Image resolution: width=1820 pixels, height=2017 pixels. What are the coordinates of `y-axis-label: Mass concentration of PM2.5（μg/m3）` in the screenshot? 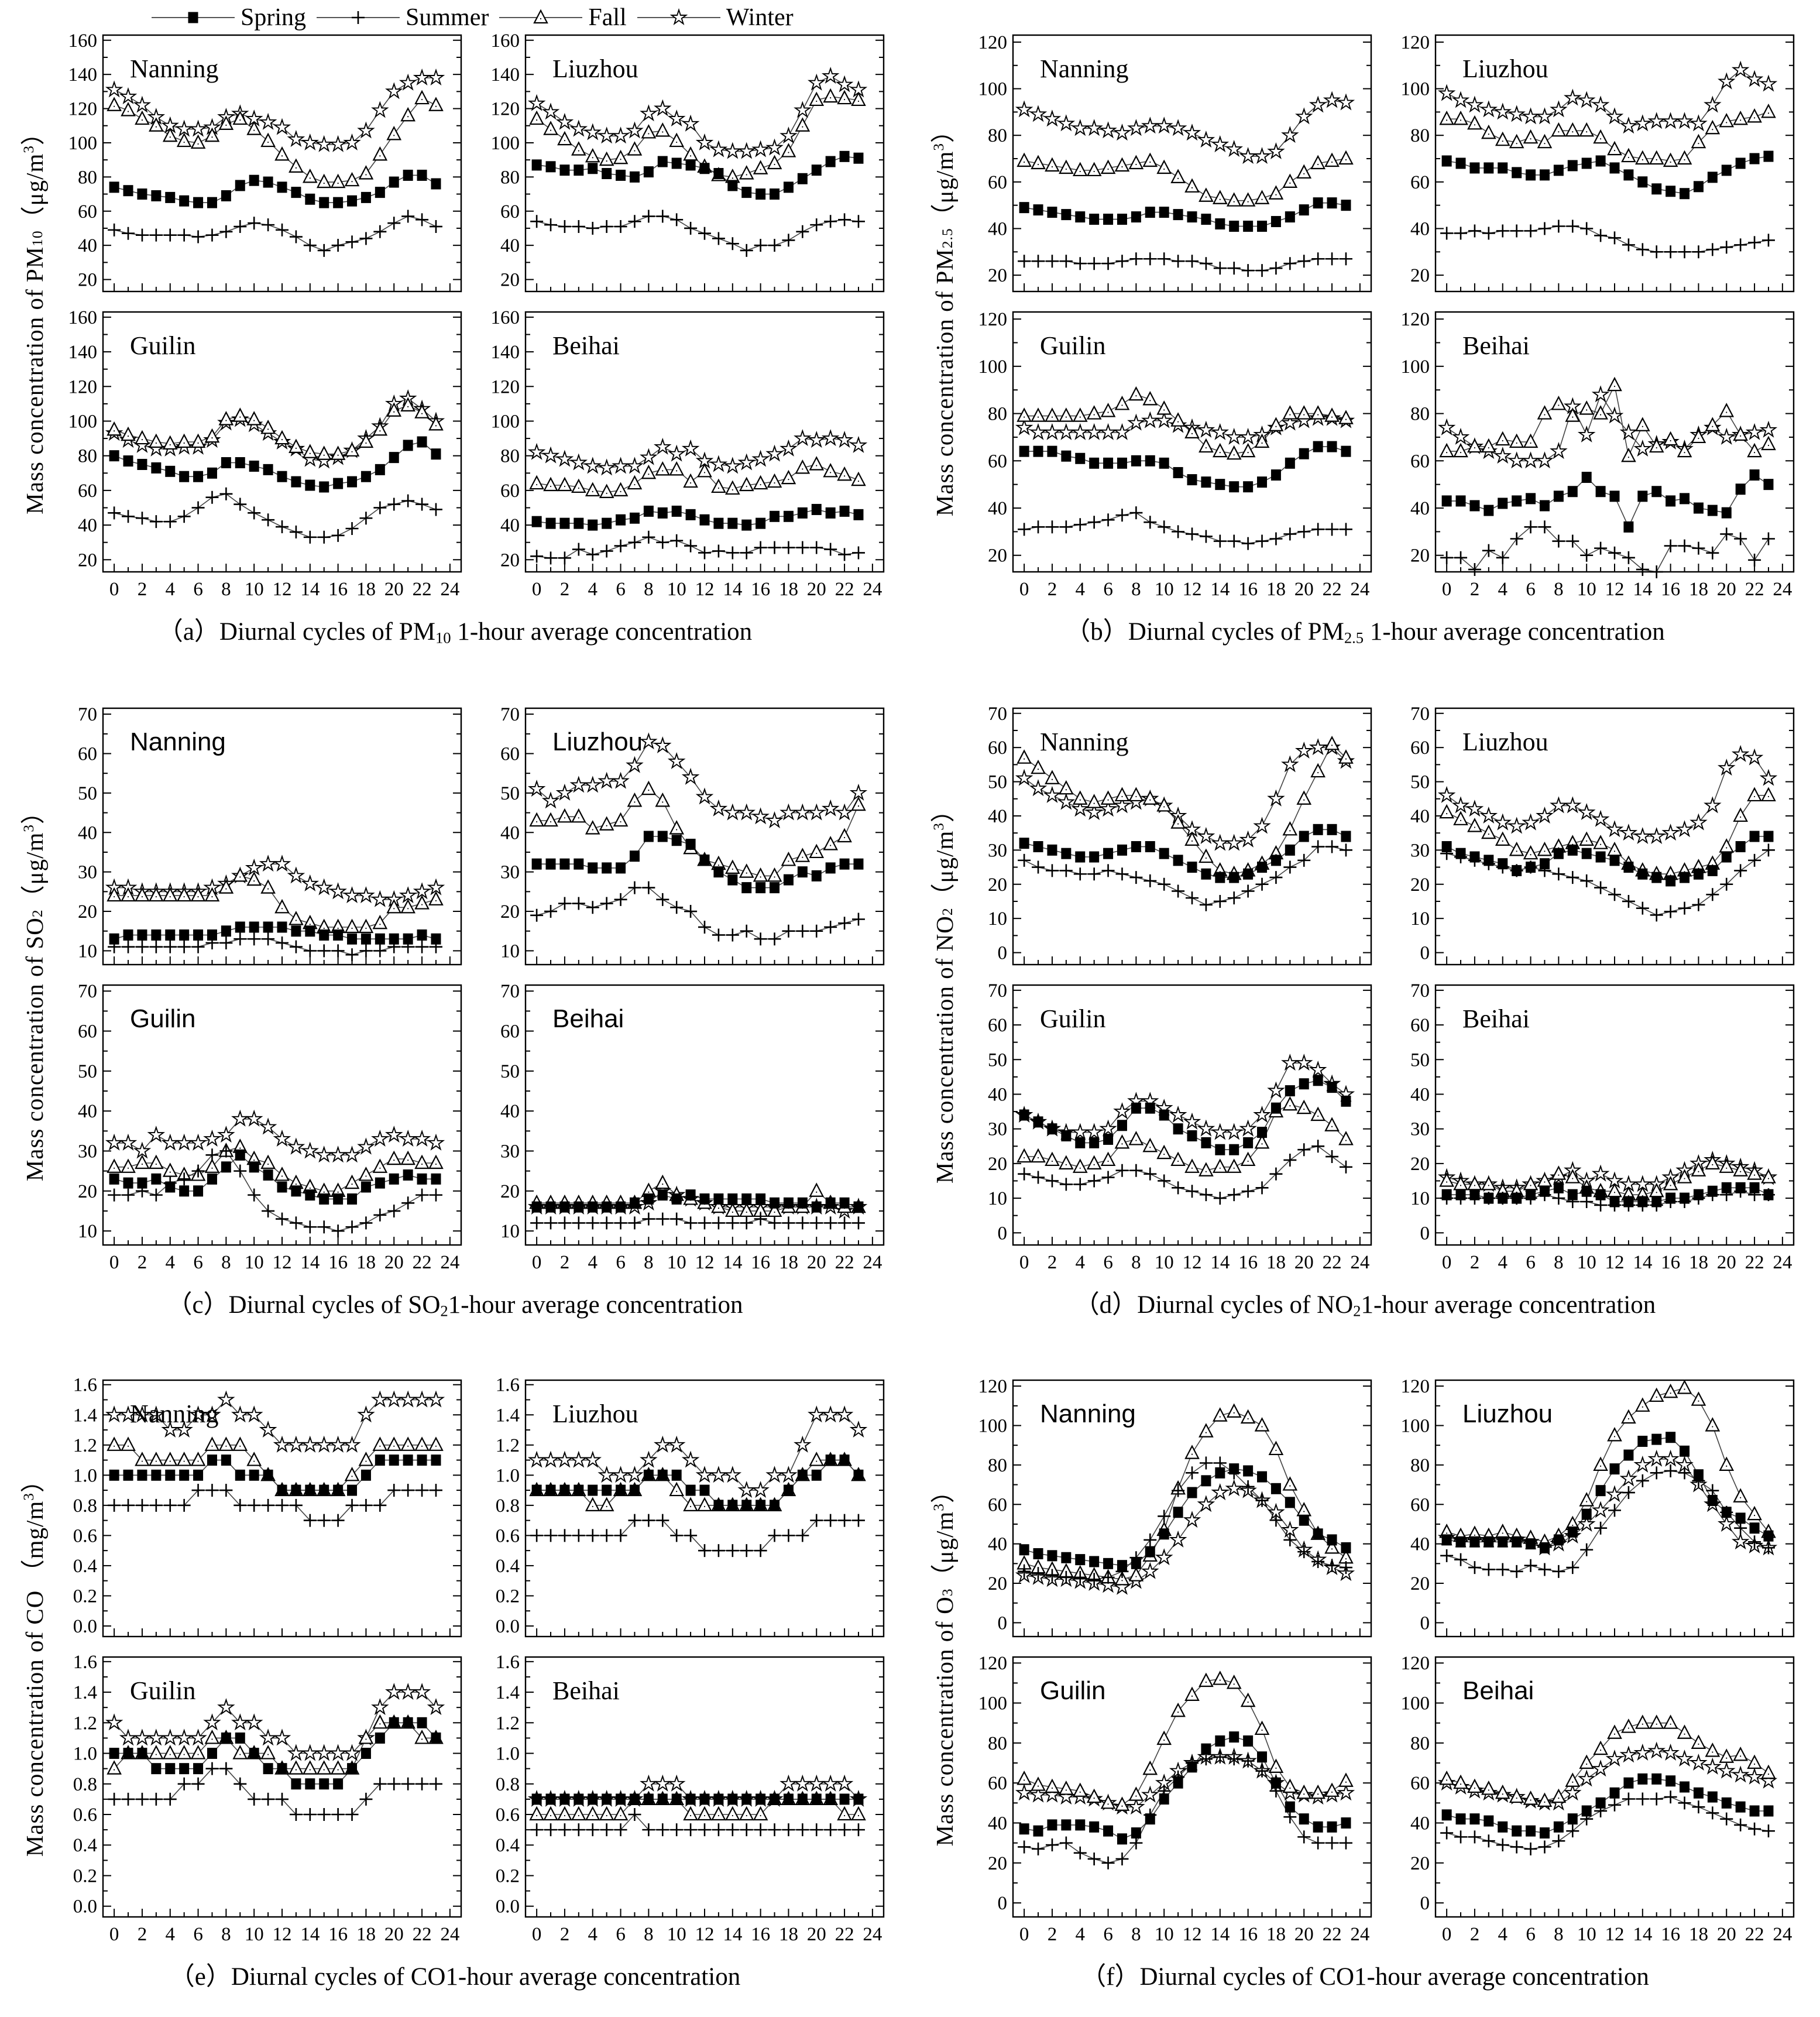 It's located at (944, 317).